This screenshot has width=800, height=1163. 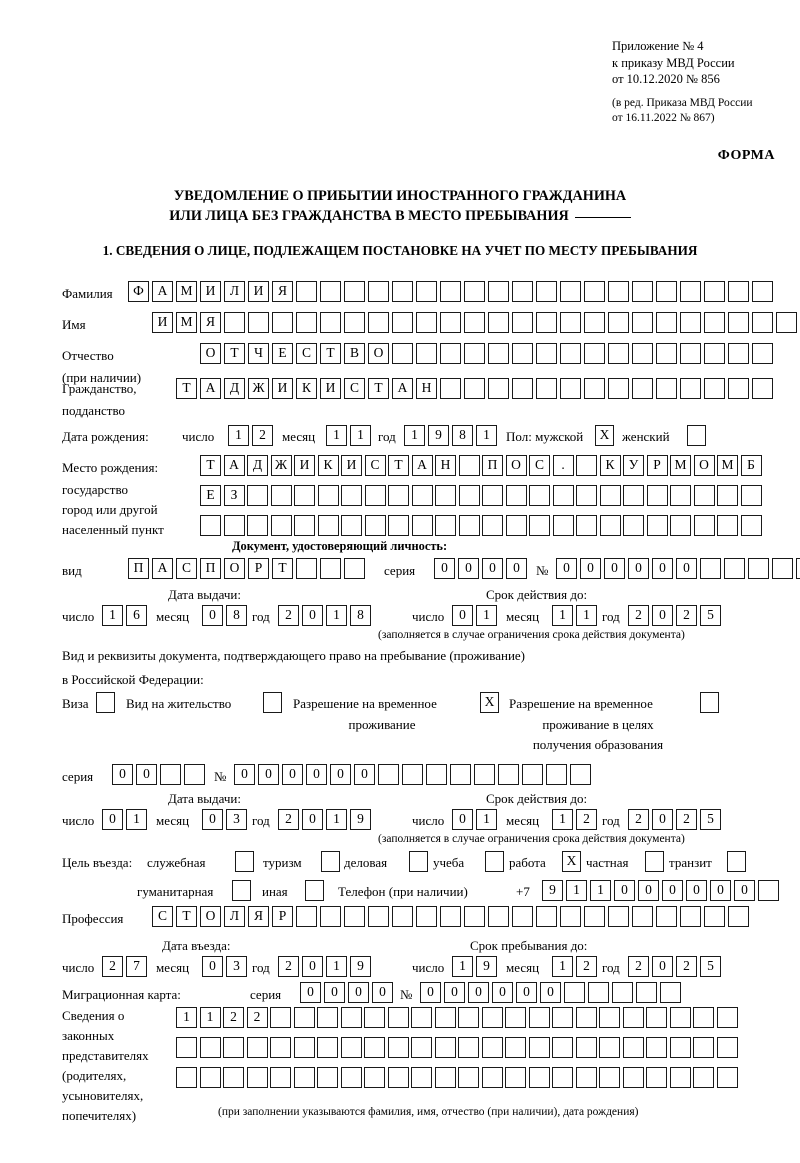 What do you see at coordinates (704, 465) in the screenshot?
I see `char-cell: О` at bounding box center [704, 465].